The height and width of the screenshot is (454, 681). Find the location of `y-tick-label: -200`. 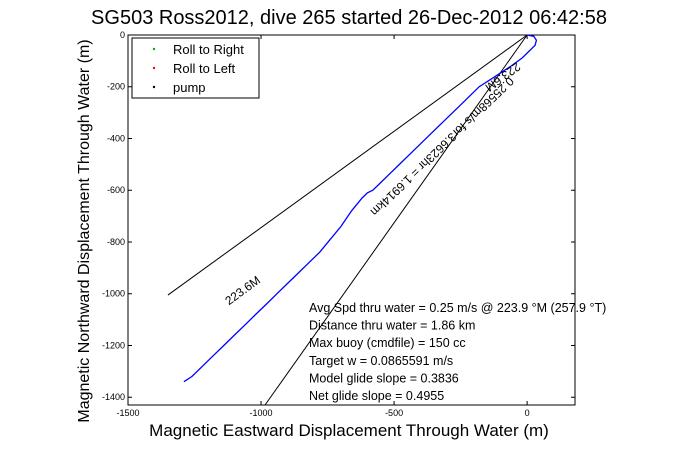

y-tick-label: -200 is located at coordinates (116, 87).